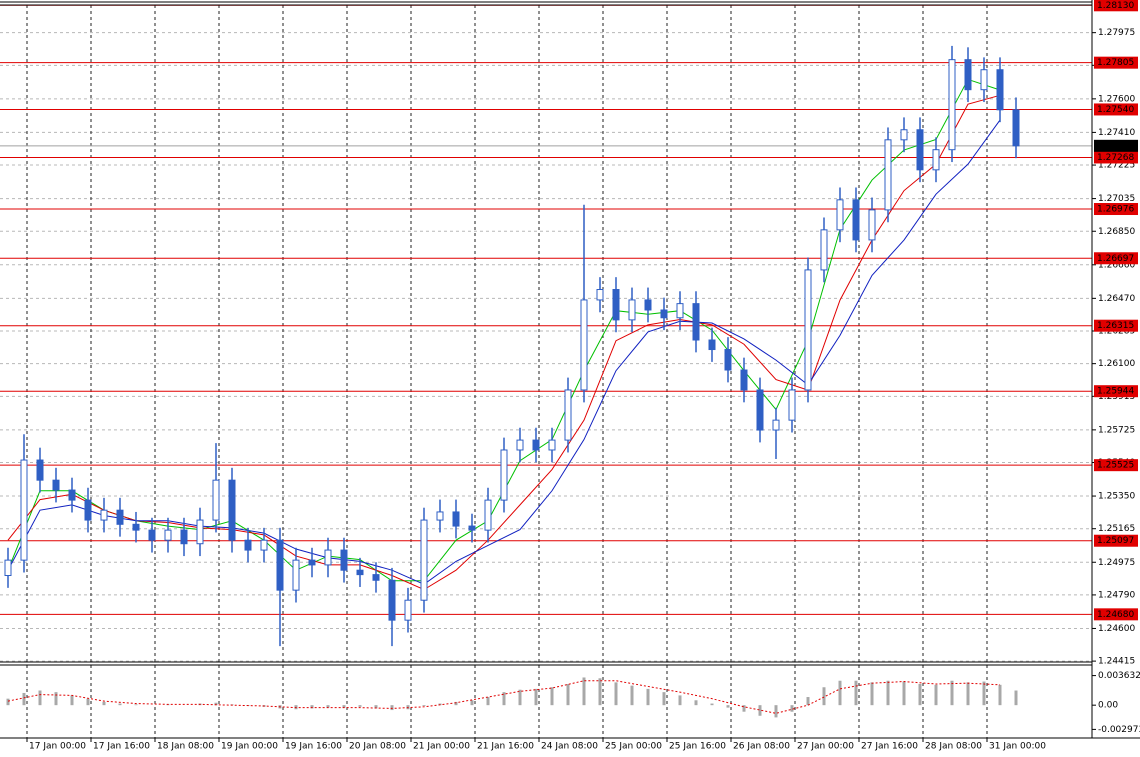 Image resolution: width=1140 pixels, height=757 pixels. What do you see at coordinates (1108, 706) in the screenshot?
I see `osc-y-tick-label: 0.00` at bounding box center [1108, 706].